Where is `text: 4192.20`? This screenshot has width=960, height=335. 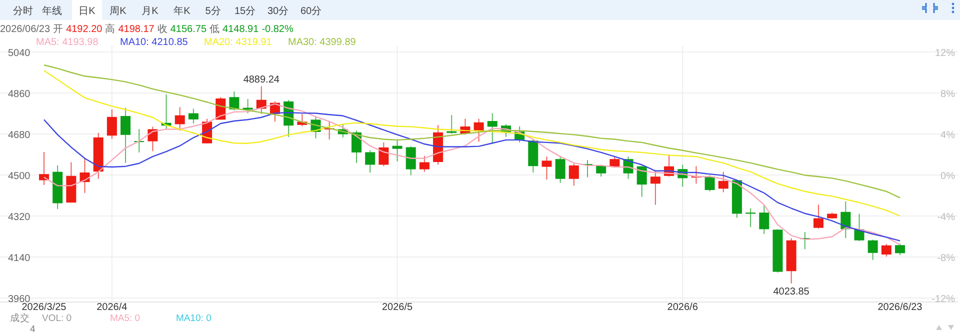
text: 4192.20 is located at coordinates (84, 29).